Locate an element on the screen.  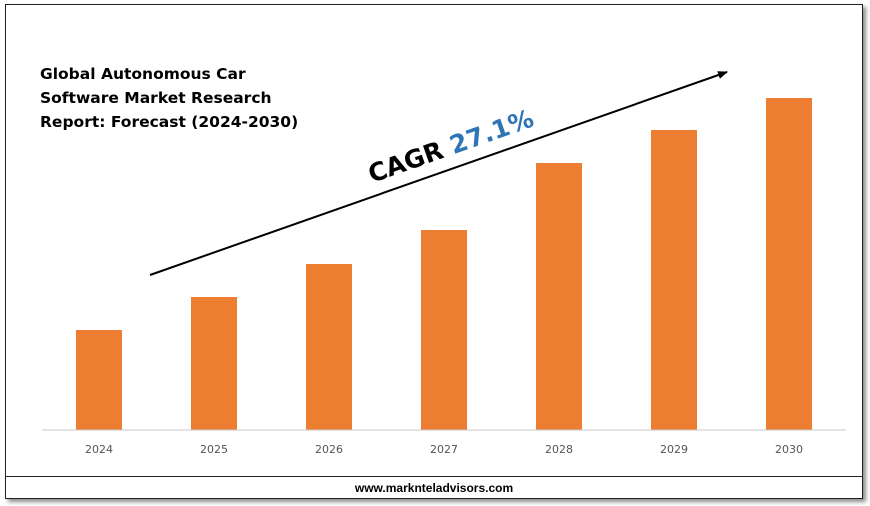
cagr-value: 27.1% is located at coordinates (491, 132).